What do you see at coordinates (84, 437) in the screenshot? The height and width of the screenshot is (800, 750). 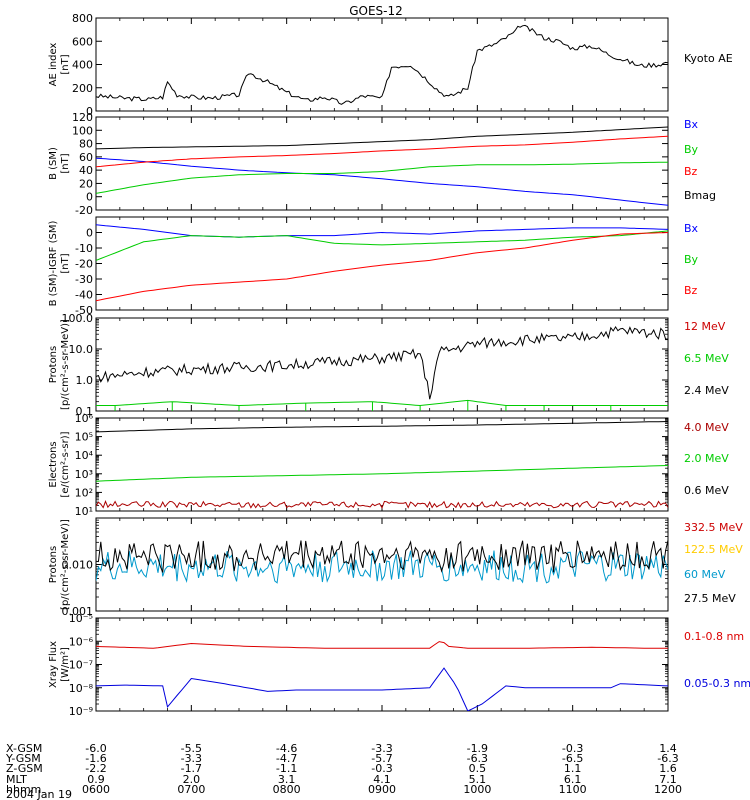 I see `y-tick-label: 10⁵` at bounding box center [84, 437].